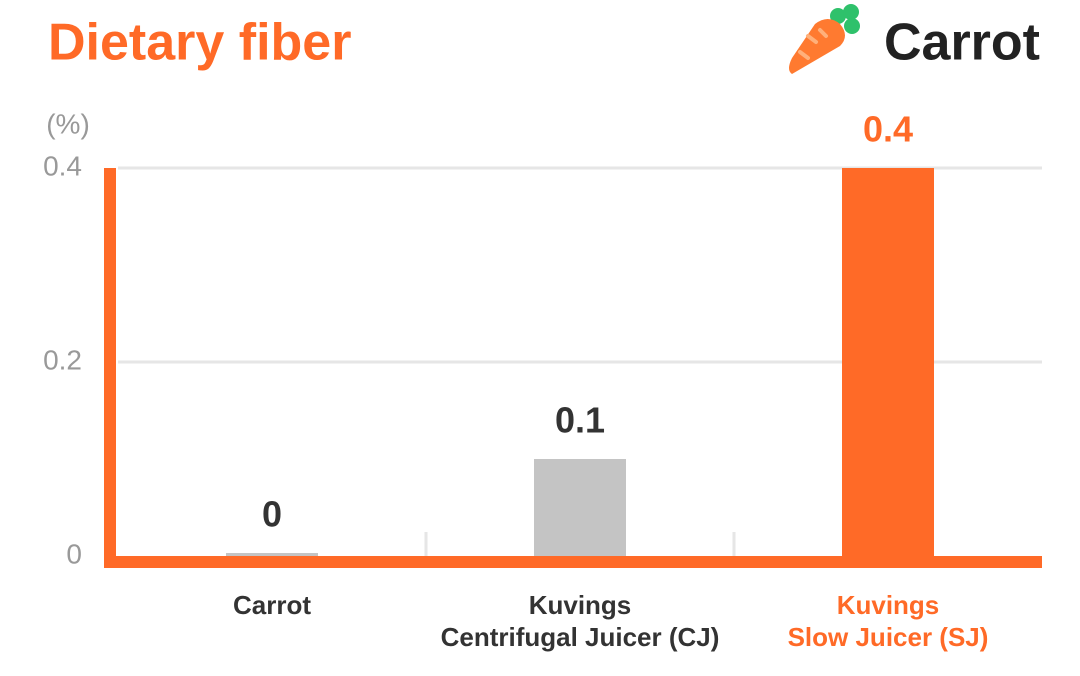 The image size is (1080, 676). Describe the element at coordinates (272, 514) in the screenshot. I see `value-label: 0` at that location.